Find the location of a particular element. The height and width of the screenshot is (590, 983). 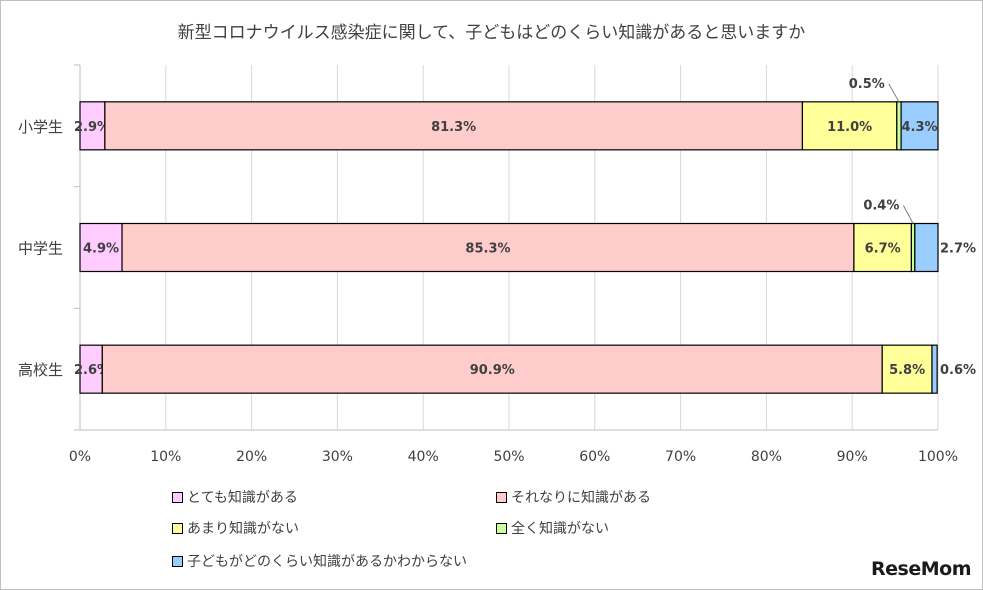

legend-item: 全く知識がない is located at coordinates (552, 528).